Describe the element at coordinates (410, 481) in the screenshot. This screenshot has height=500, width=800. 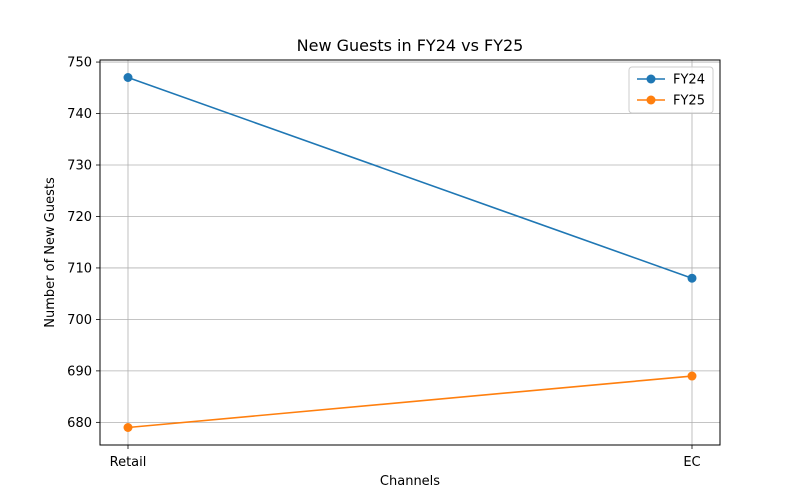
I see `x-axis-label: Channels` at that location.